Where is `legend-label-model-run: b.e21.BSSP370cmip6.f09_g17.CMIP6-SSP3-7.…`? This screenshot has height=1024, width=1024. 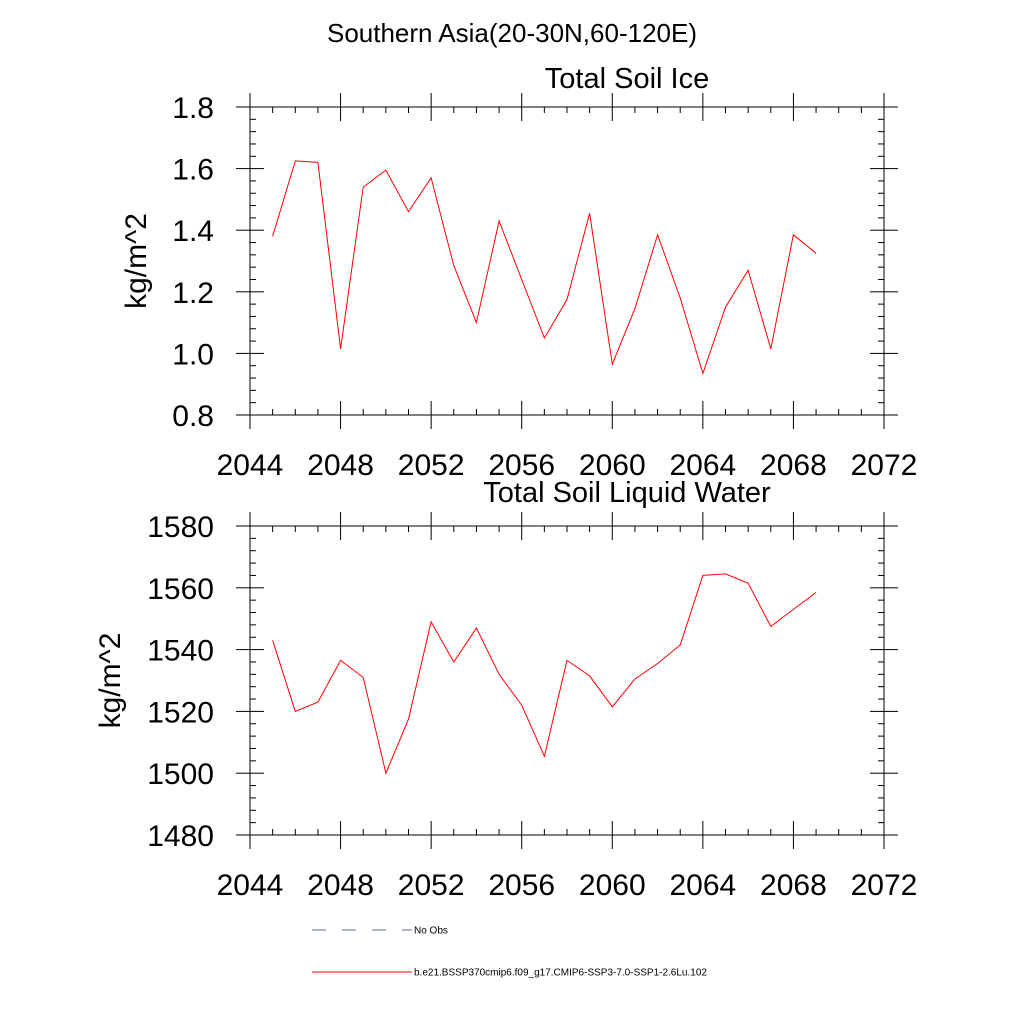 legend-label-model-run: b.e21.BSSP370cmip6.f09_g17.CMIP6-SSP3-7.… is located at coordinates (560, 973).